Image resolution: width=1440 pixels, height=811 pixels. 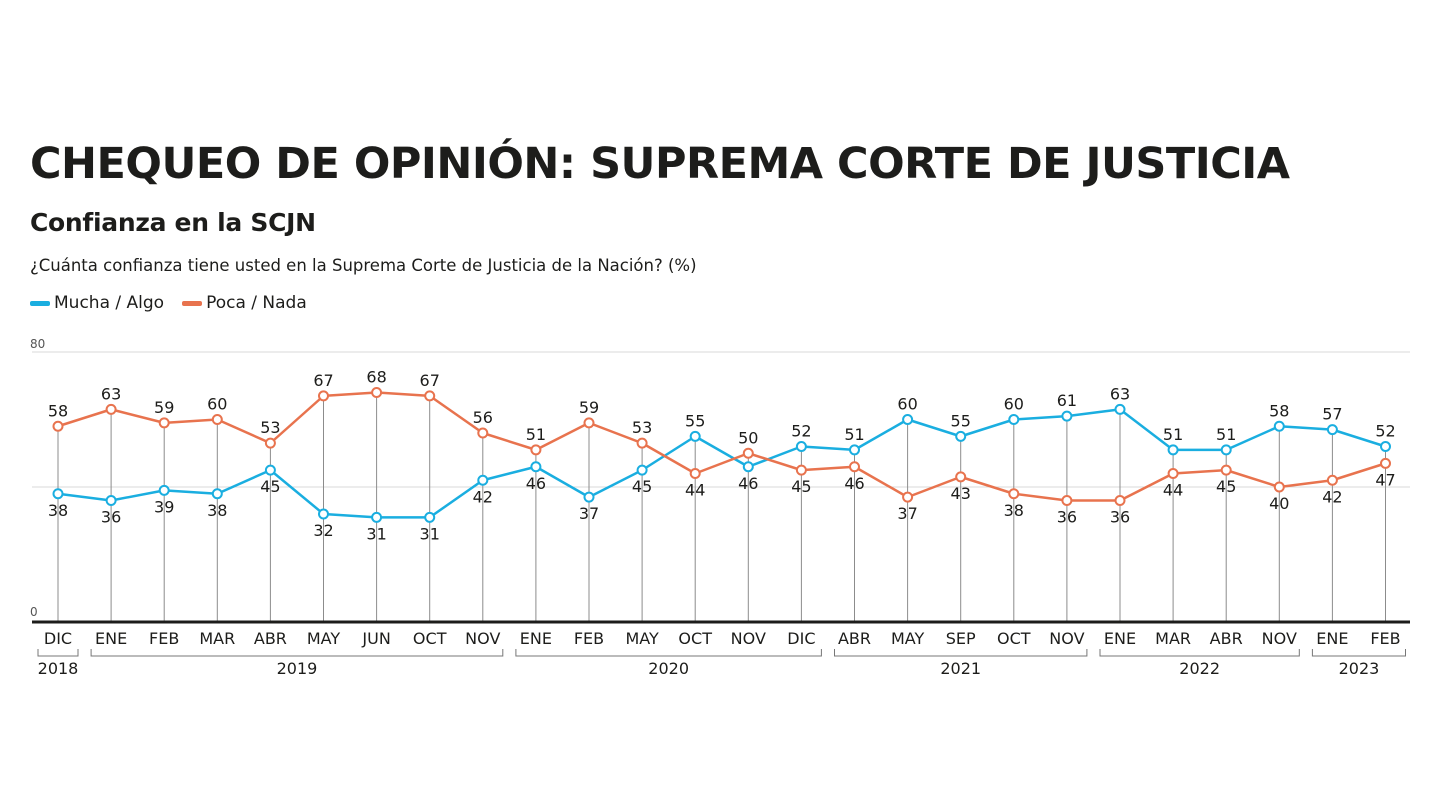 I want to click on year-label: 2018, so click(x=58, y=668).